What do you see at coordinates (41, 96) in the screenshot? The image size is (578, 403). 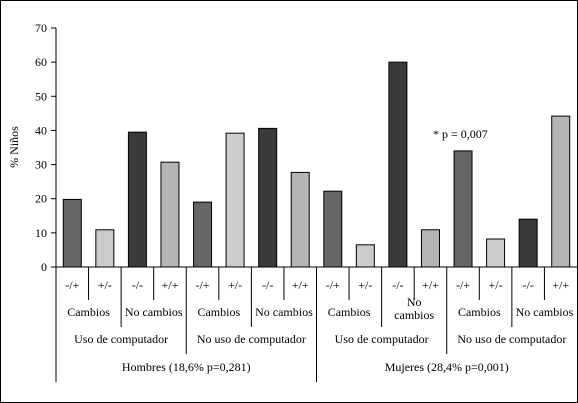 I see `y-tick-label: 50` at bounding box center [41, 96].